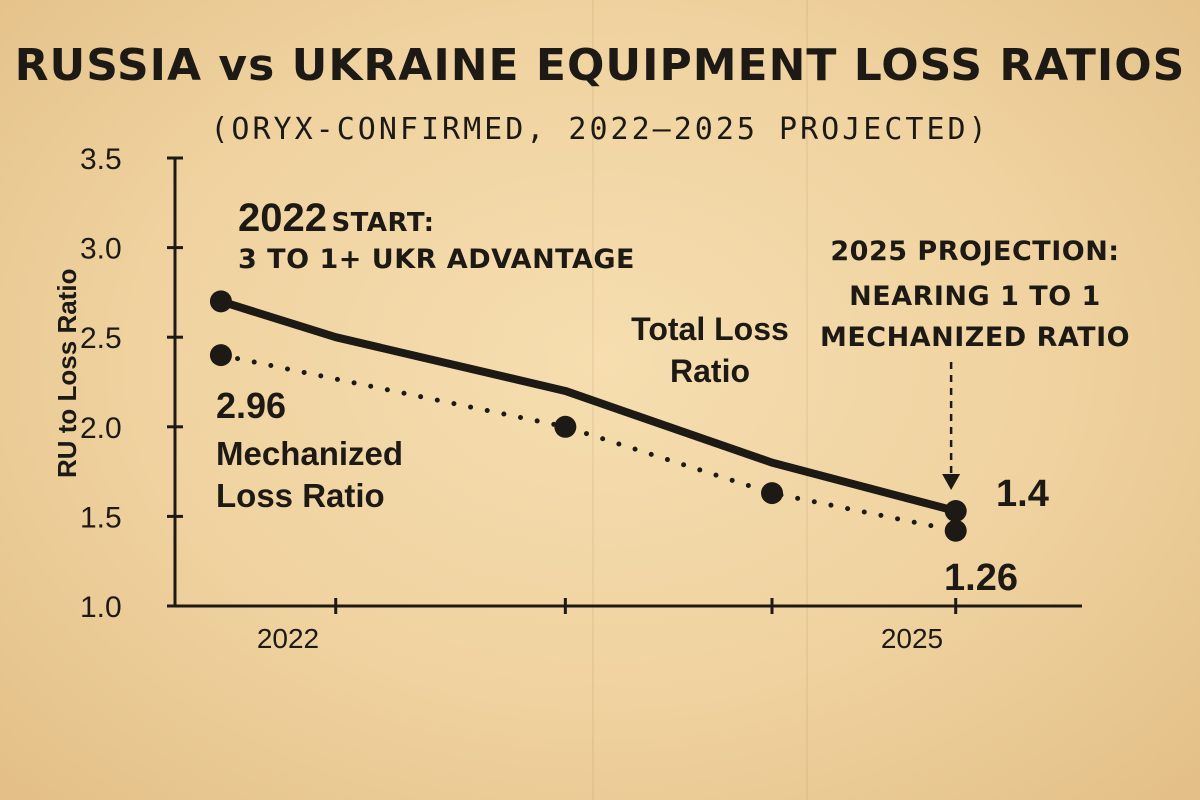 The width and height of the screenshot is (1200, 800). What do you see at coordinates (975, 337) in the screenshot?
I see `projection-line3: MECHANIZED RATIO` at bounding box center [975, 337].